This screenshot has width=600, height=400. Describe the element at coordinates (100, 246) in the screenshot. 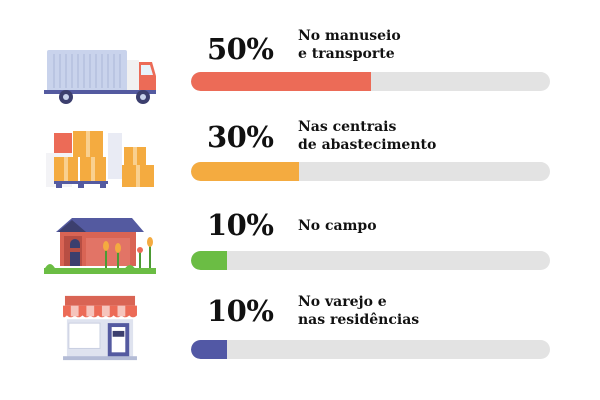

I see `farm-barn-icon` at that location.